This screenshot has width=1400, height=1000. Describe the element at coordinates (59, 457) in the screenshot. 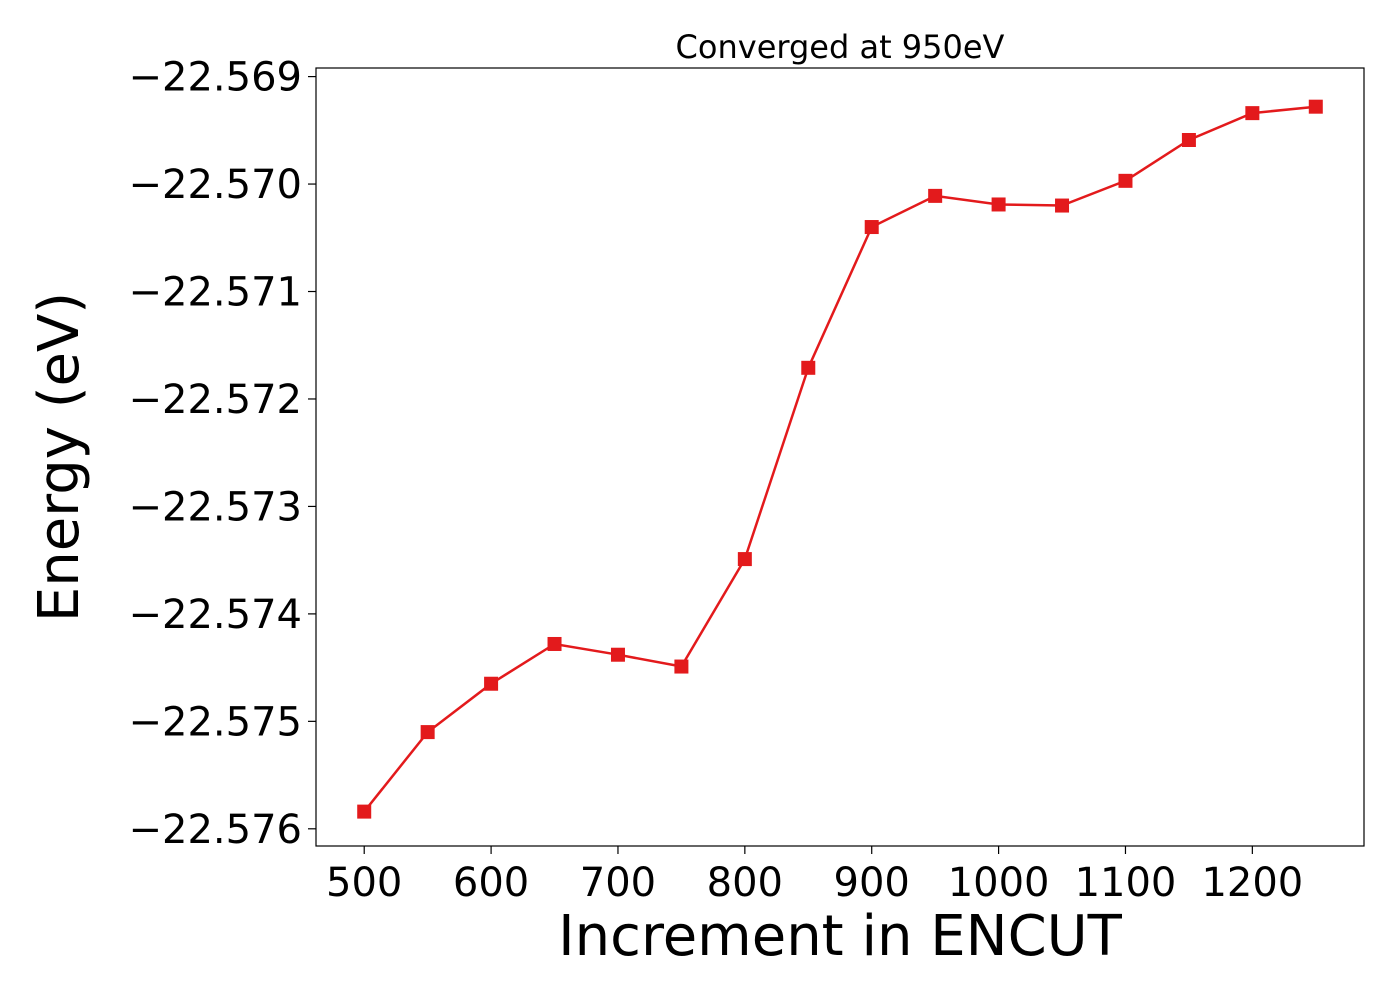

I see `y-axis-title: Energy (eV)` at that location.